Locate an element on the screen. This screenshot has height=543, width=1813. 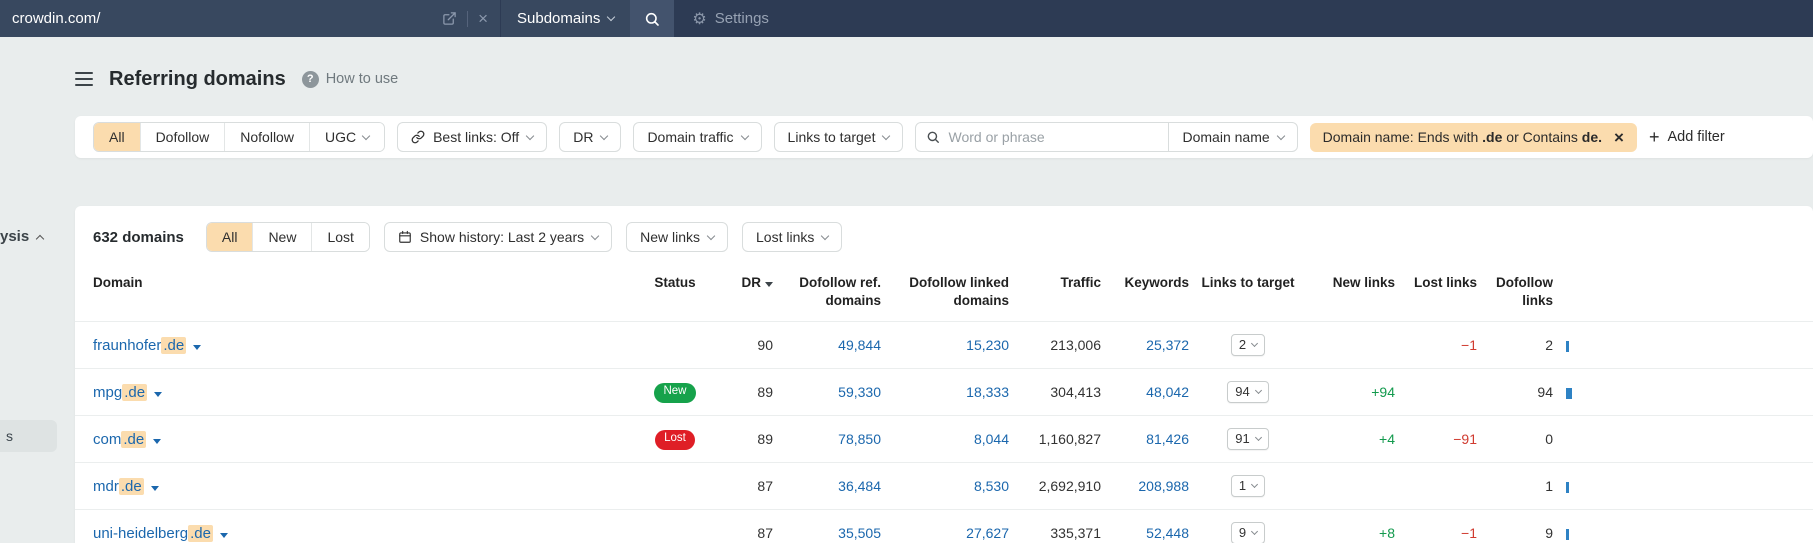
traffic-cell: 2,692,910 is located at coordinates (1055, 486).